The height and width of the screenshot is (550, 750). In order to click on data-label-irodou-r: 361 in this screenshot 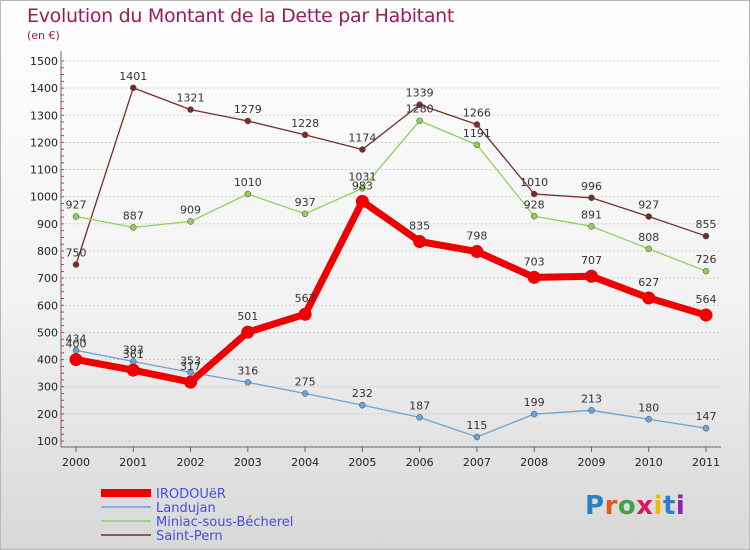, I will do `click(133, 354)`.